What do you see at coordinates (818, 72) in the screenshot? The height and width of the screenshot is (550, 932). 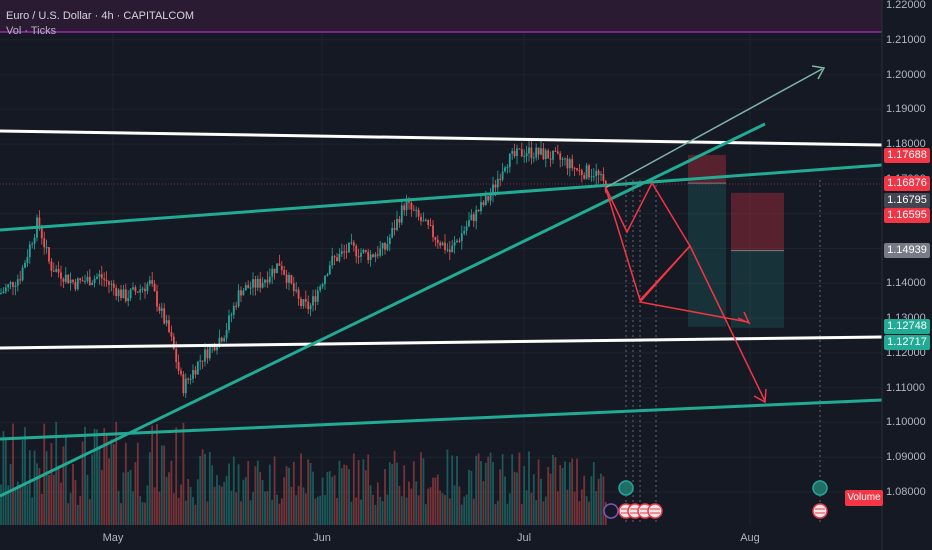 I see `projection-up-arrowhead` at bounding box center [818, 72].